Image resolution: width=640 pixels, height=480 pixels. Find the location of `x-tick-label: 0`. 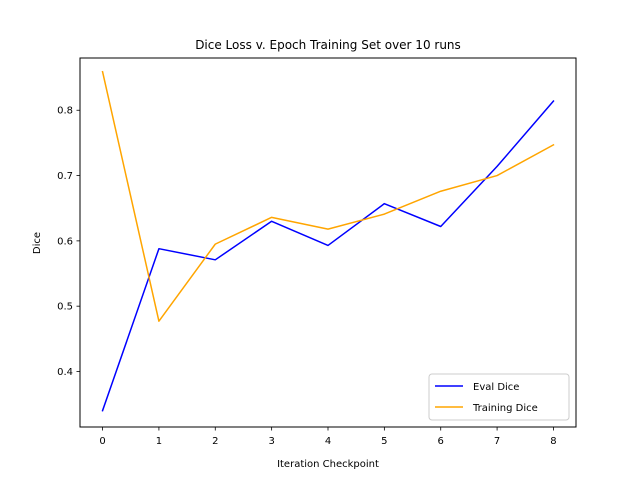

x-tick-label: 0 is located at coordinates (102, 441).